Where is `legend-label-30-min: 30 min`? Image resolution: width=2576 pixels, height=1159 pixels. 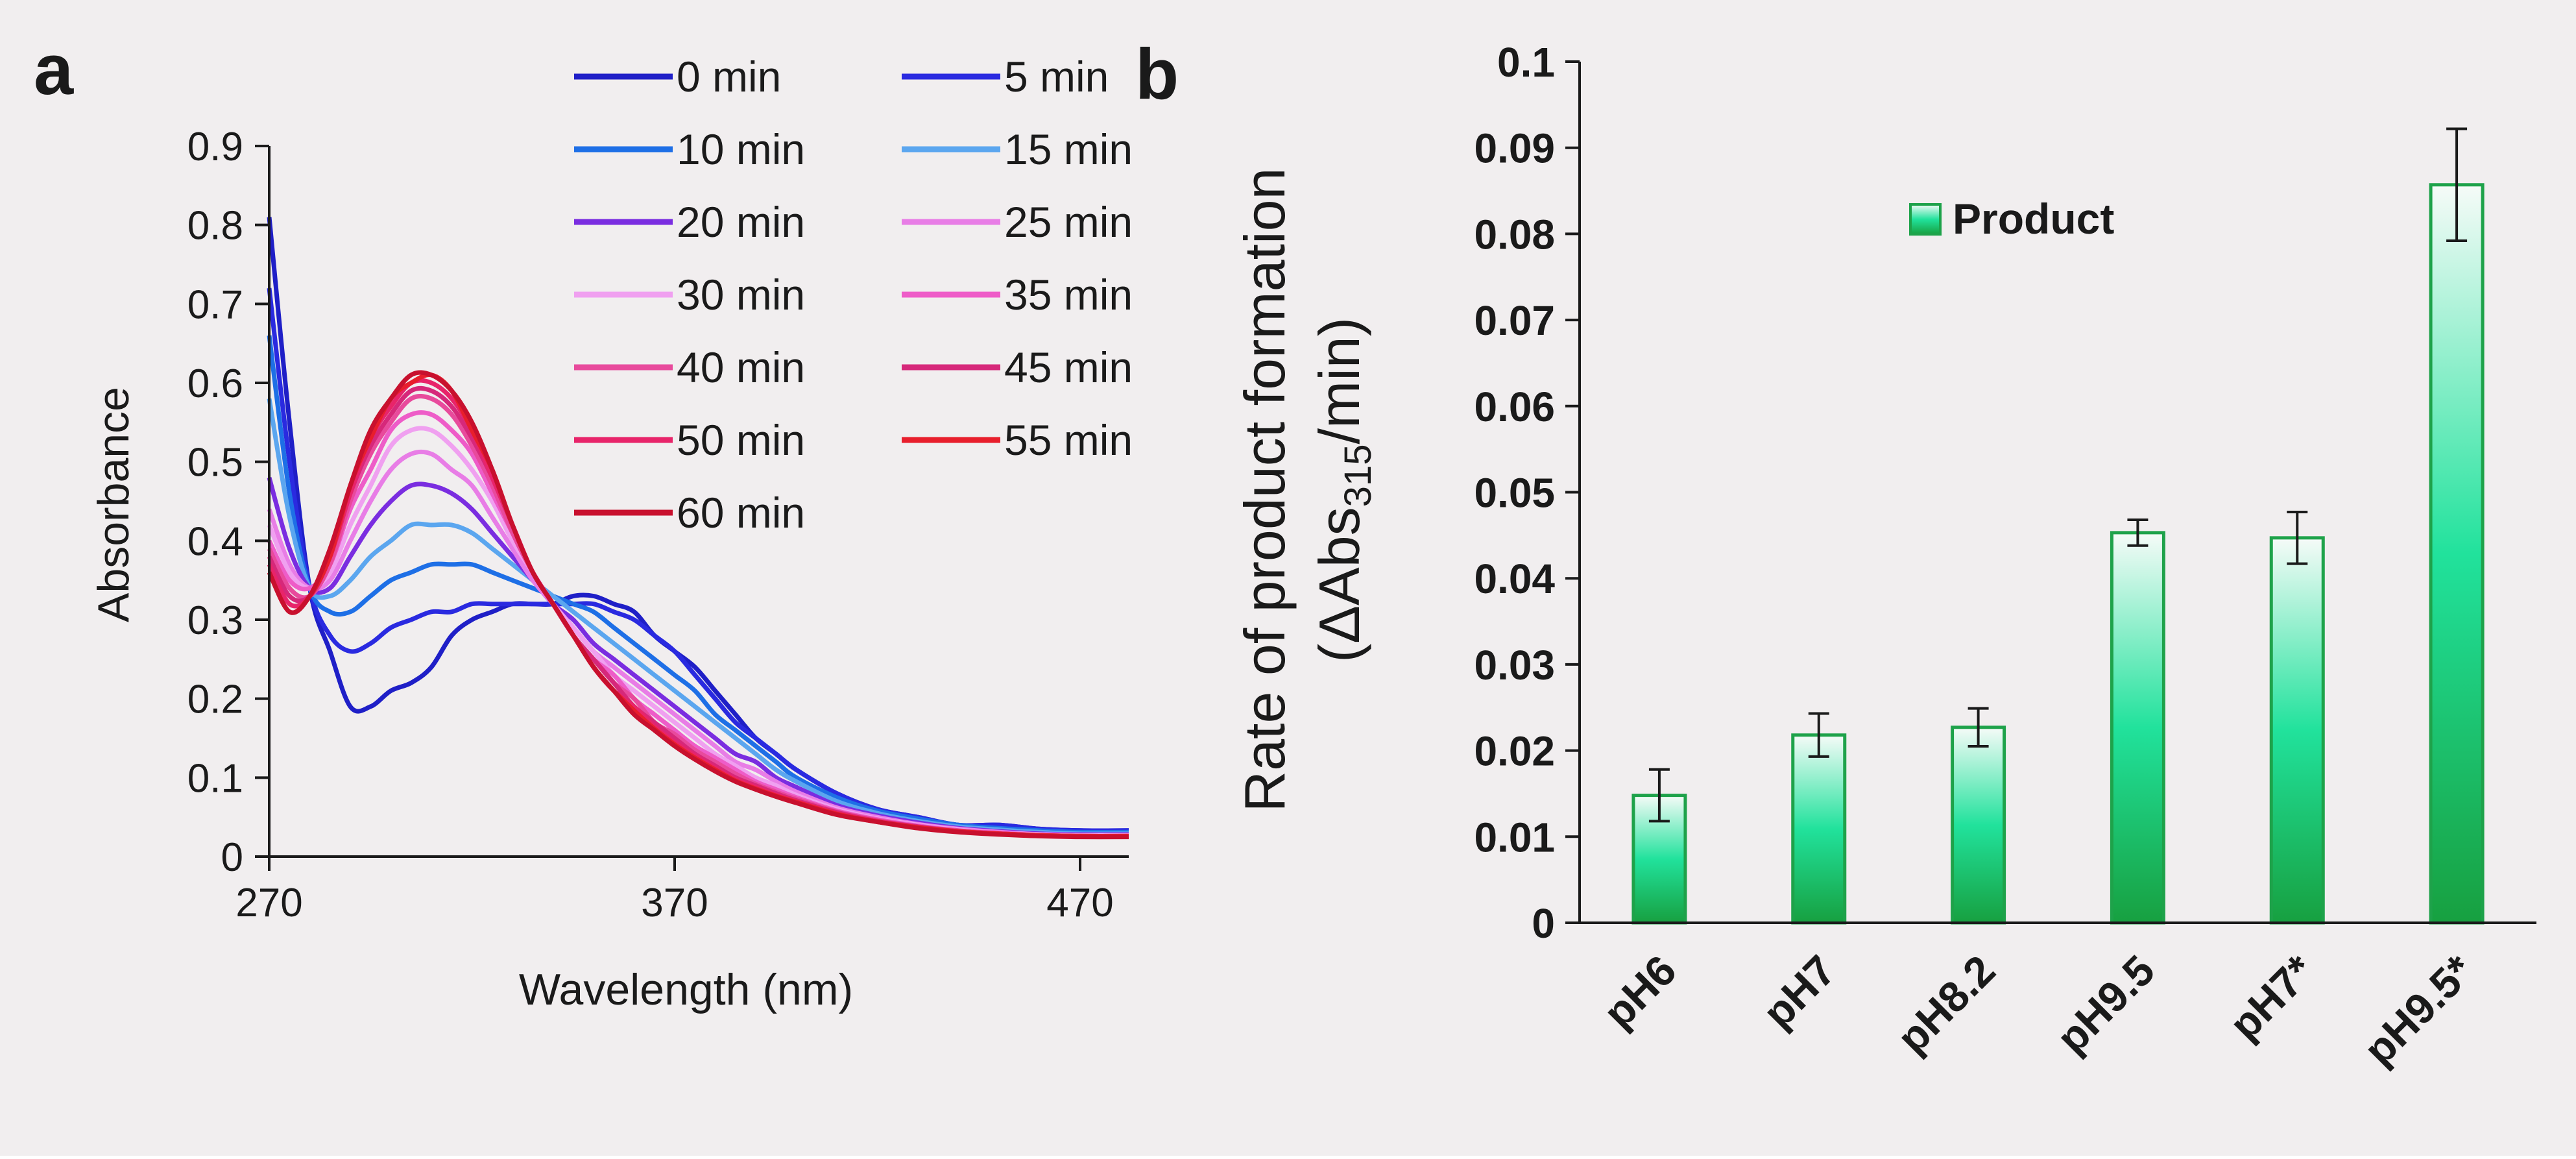 legend-label-30-min: 30 min is located at coordinates (741, 295).